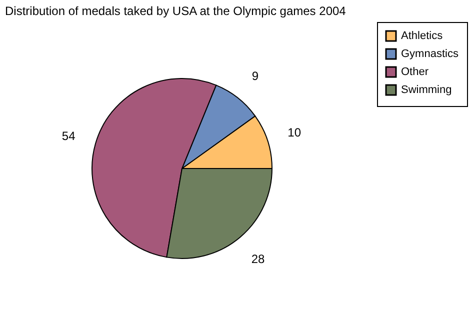  Describe the element at coordinates (426, 90) in the screenshot. I see `legend-label: Swimming` at that location.